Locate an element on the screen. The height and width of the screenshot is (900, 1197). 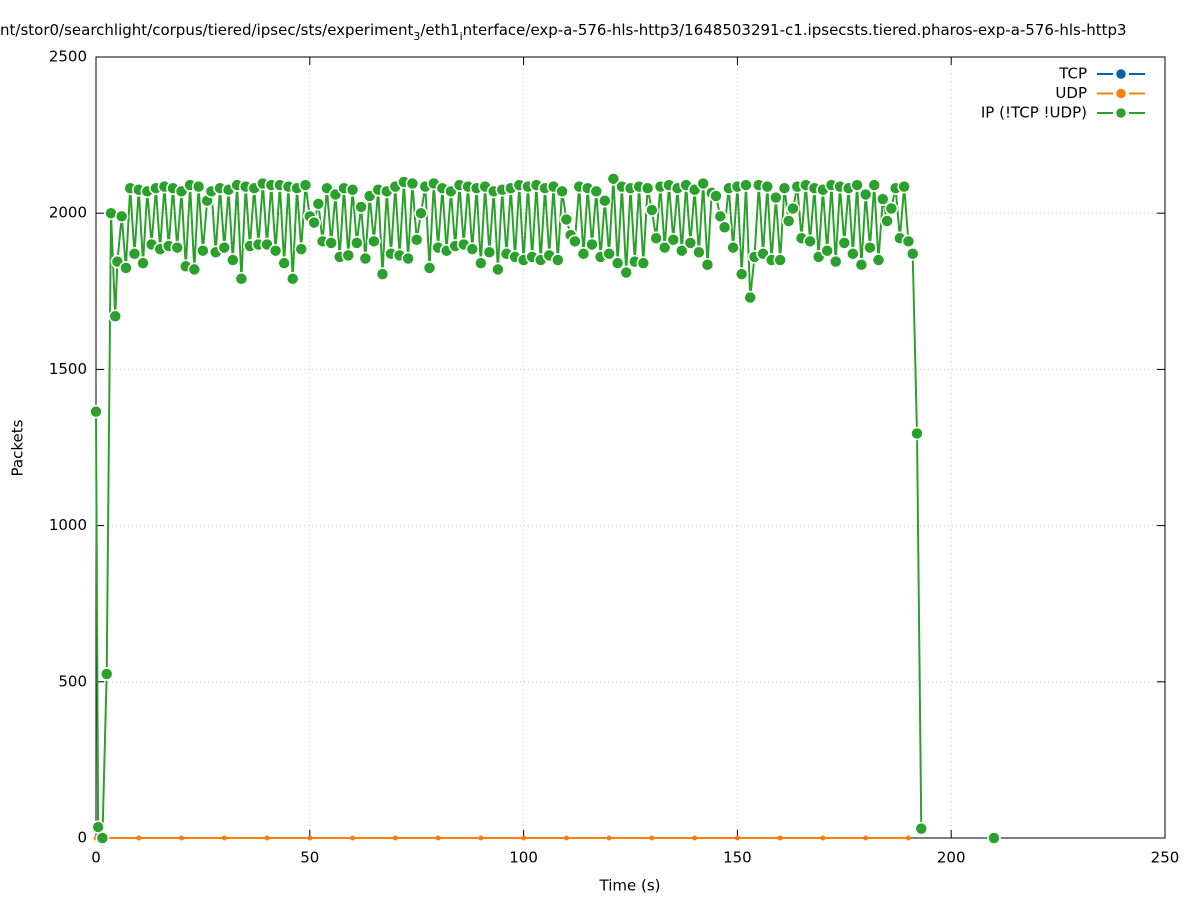
y-tick-label: 2000 is located at coordinates (68, 213).